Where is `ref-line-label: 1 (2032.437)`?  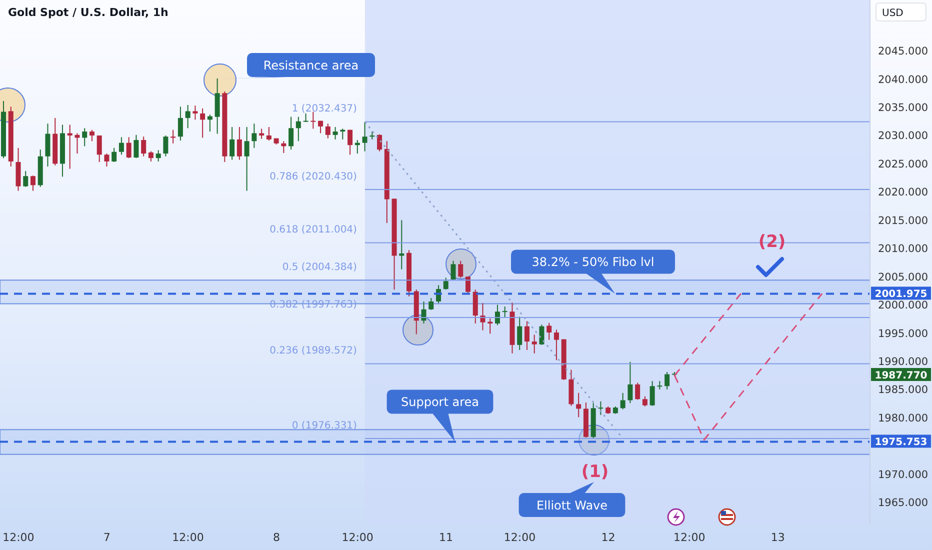 ref-line-label: 1 (2032.437) is located at coordinates (325, 109).